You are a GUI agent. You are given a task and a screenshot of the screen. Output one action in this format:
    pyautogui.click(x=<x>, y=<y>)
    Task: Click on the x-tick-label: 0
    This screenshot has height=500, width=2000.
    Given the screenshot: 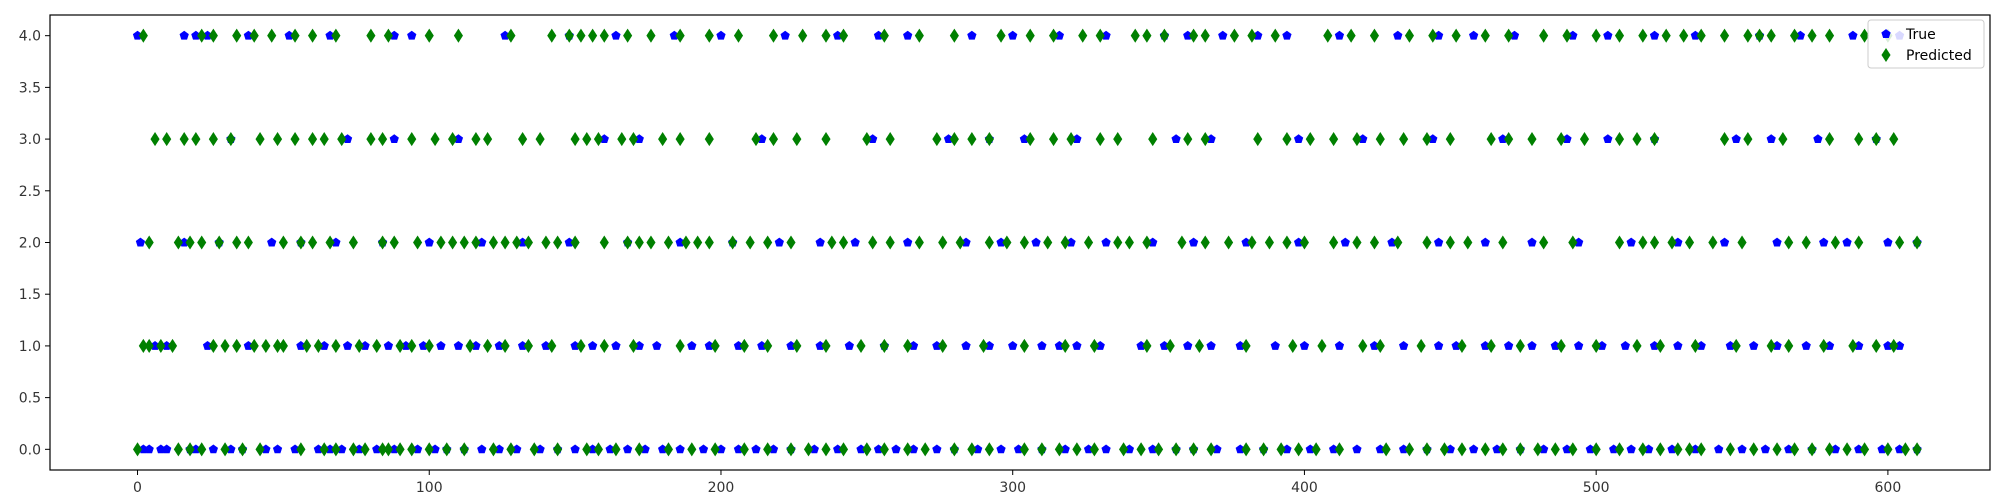 What is the action you would take?
    pyautogui.click(x=137, y=488)
    